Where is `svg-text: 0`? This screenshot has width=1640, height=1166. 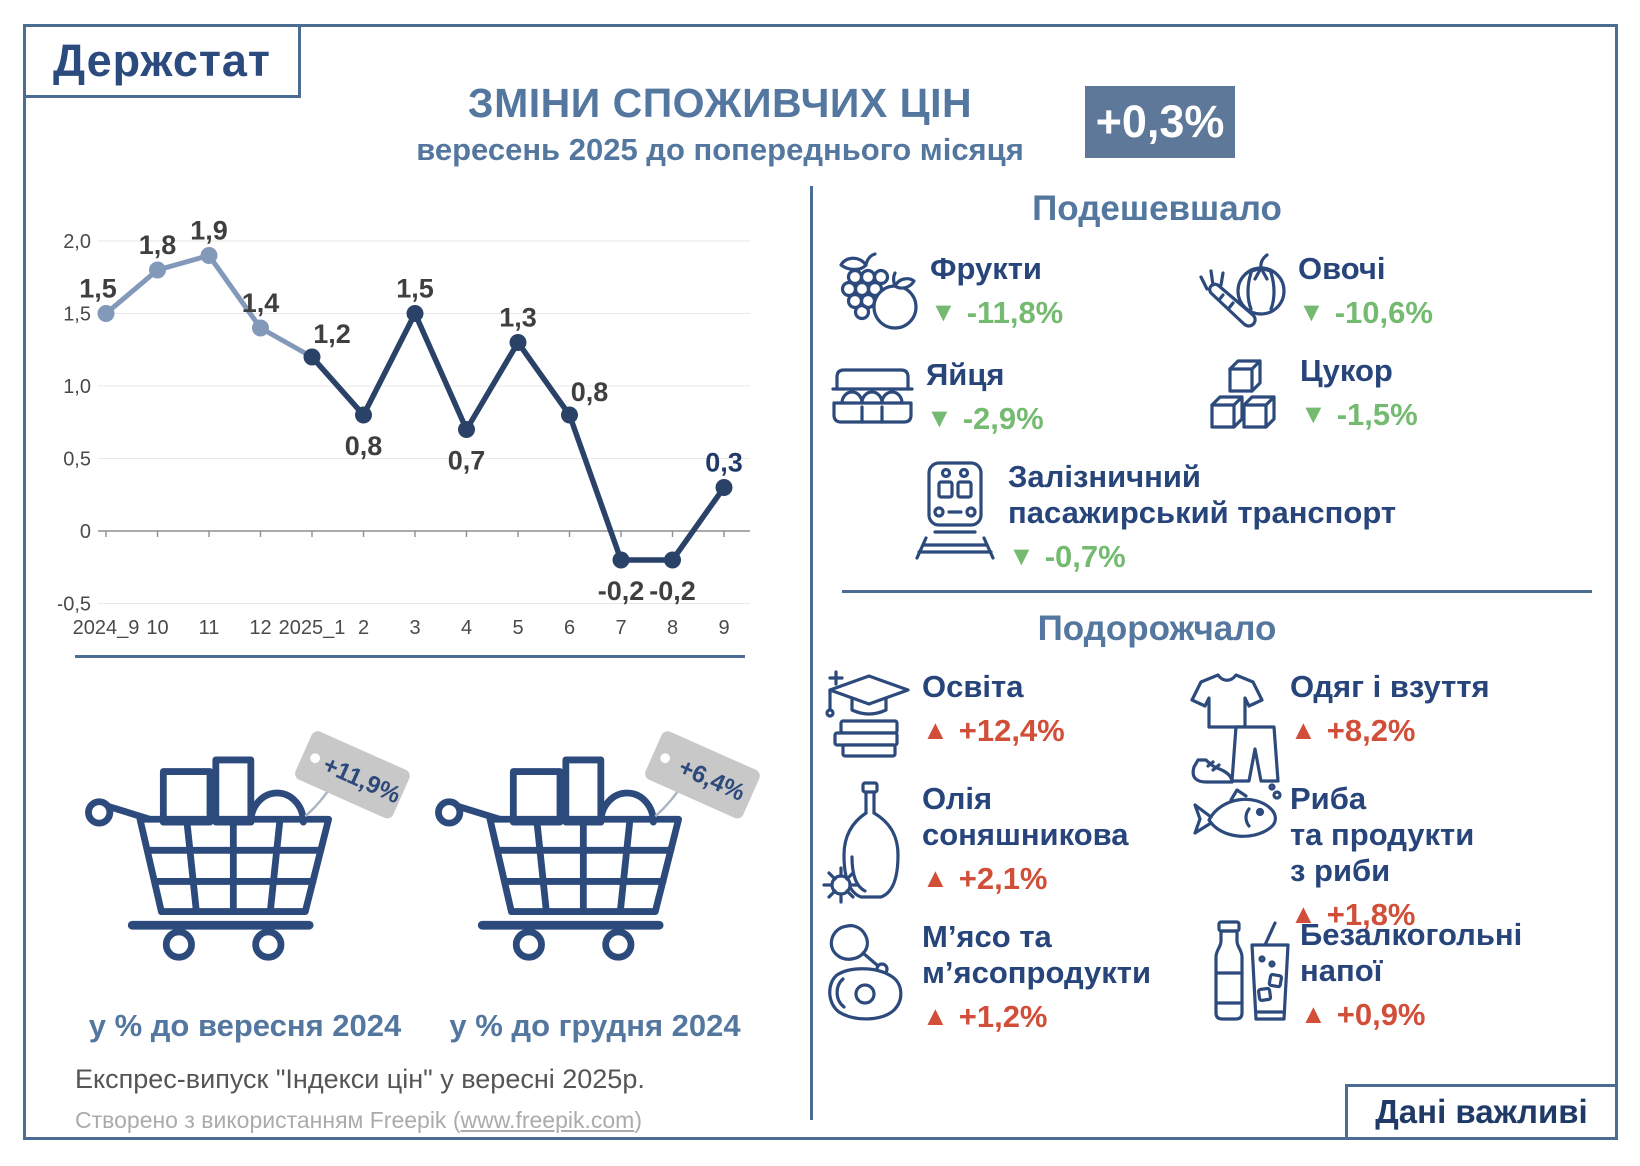 svg-text: 0 is located at coordinates (85, 532).